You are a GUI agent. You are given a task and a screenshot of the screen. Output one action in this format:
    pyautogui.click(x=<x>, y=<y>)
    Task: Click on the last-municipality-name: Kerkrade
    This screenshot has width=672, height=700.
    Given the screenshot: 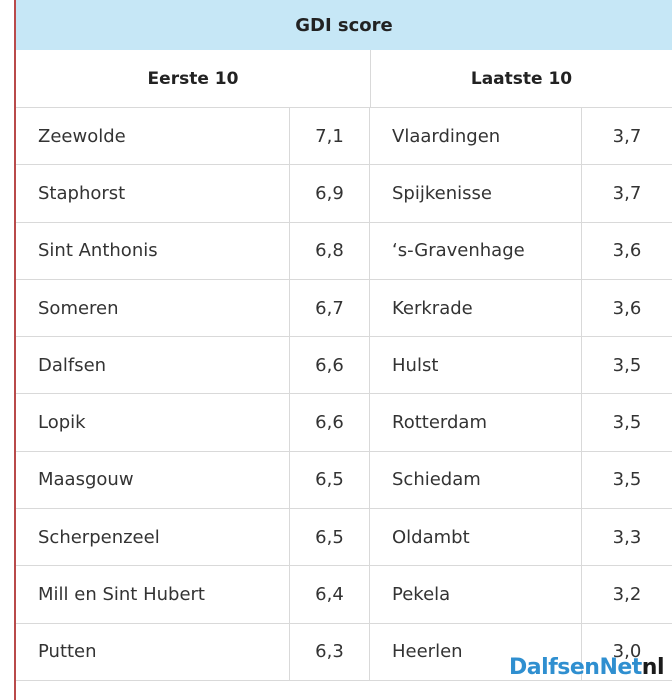 What is the action you would take?
    pyautogui.click(x=476, y=308)
    